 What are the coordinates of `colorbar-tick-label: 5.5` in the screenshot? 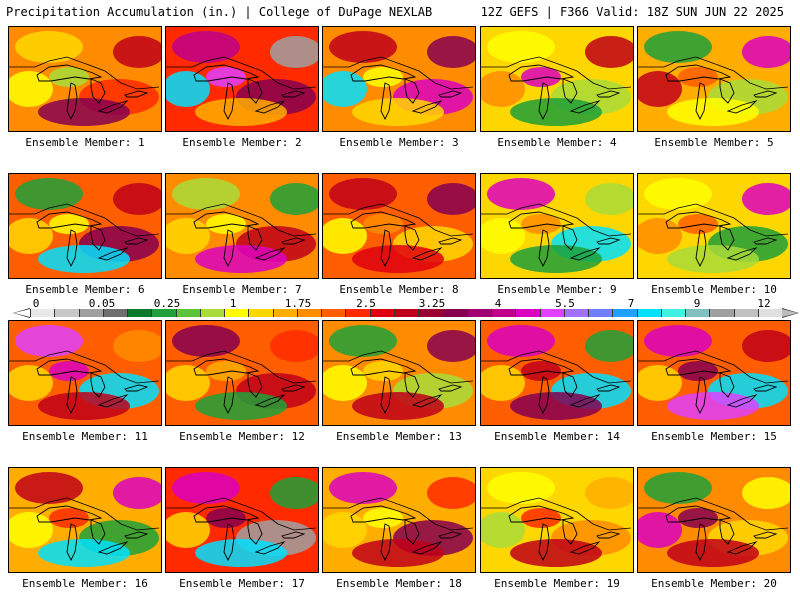 It's located at (565, 303).